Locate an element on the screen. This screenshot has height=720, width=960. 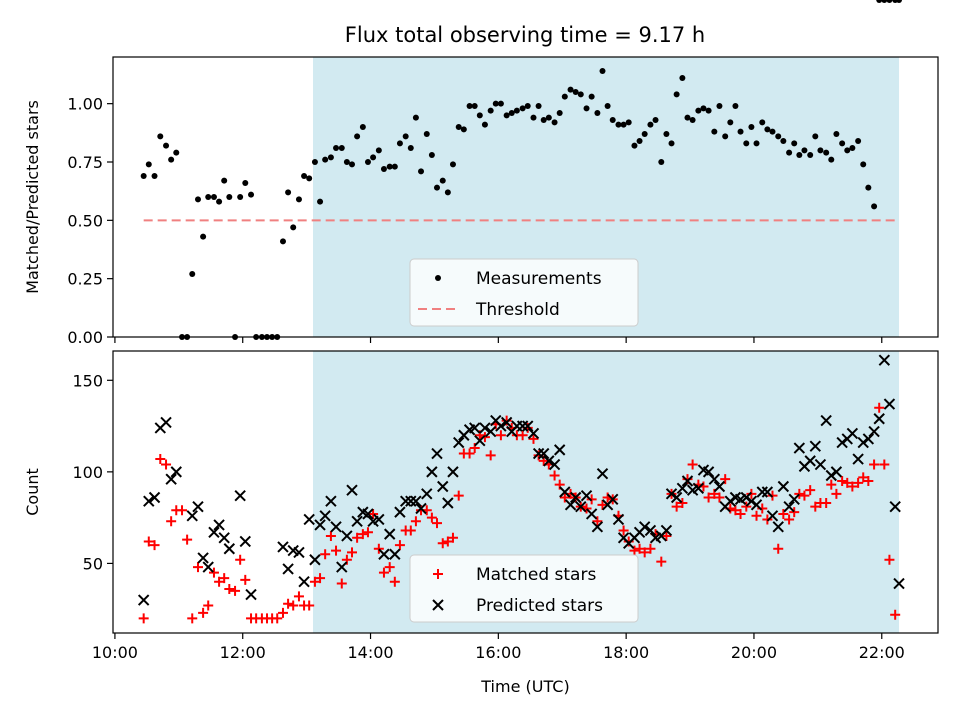
top-ytick-label: 0.75 is located at coordinates (85, 162).